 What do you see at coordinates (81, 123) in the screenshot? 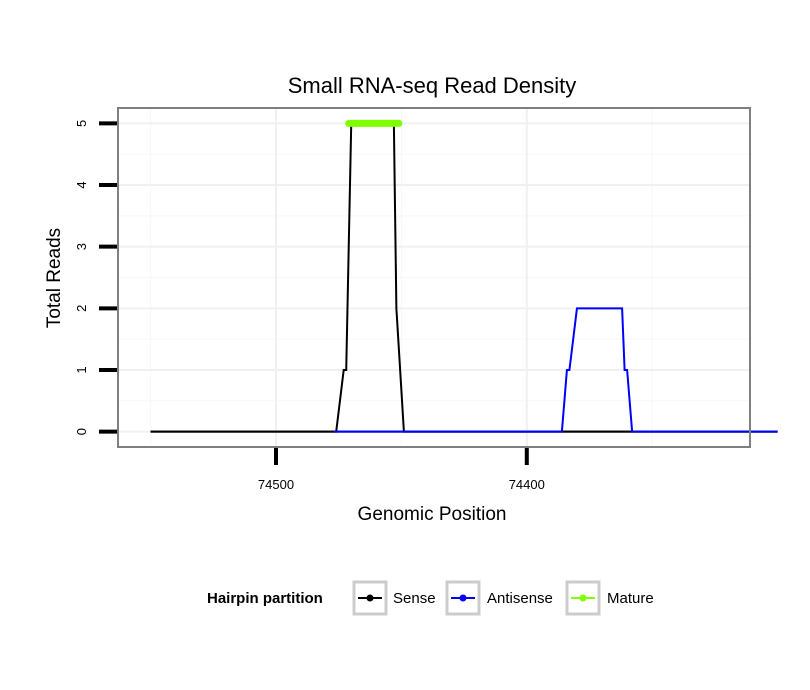
I see `y-tick-label: 5` at bounding box center [81, 123].